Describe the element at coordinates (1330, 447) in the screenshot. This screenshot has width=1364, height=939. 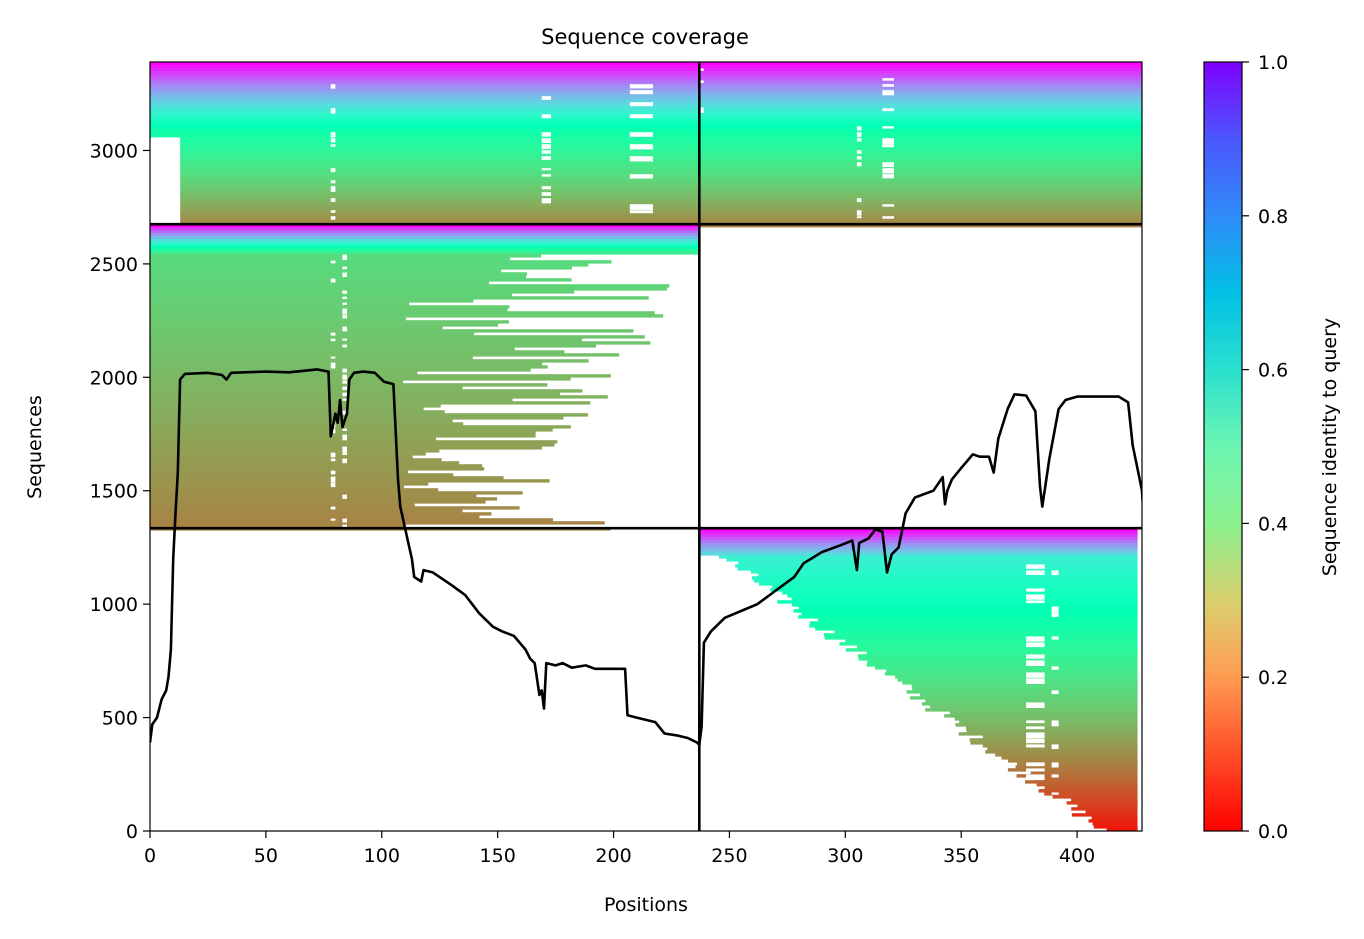
I see `colorbar-label: Sequence identity to query` at that location.